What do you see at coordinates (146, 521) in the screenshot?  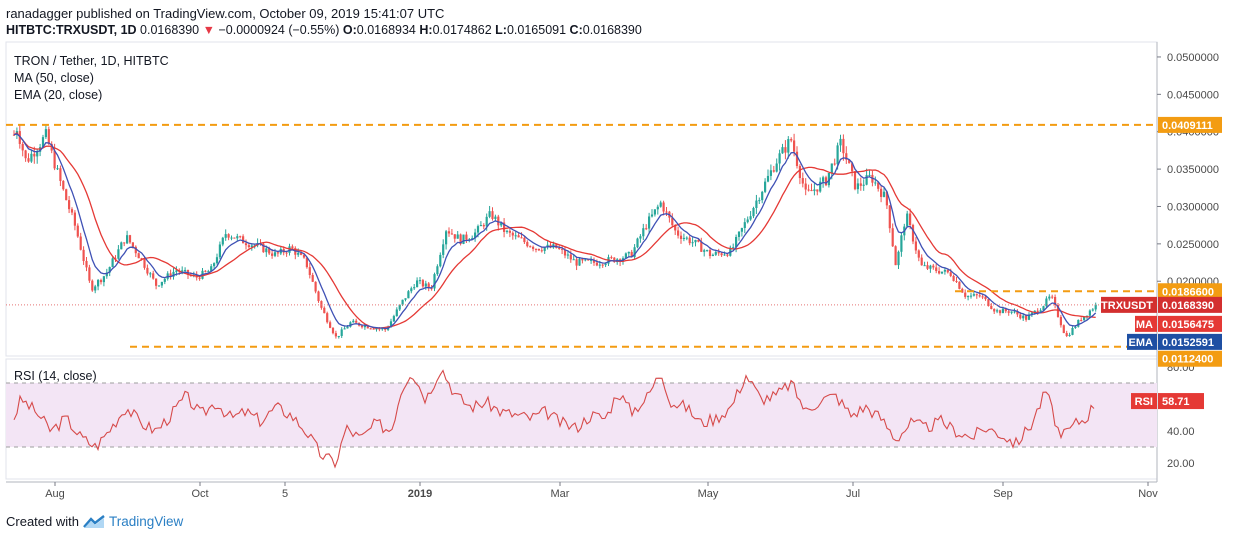 I see `tradingview-brand: TradingView` at bounding box center [146, 521].